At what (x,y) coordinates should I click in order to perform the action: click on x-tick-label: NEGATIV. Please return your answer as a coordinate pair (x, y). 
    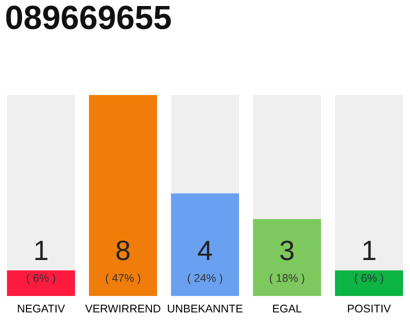
    Looking at the image, I should click on (41, 308).